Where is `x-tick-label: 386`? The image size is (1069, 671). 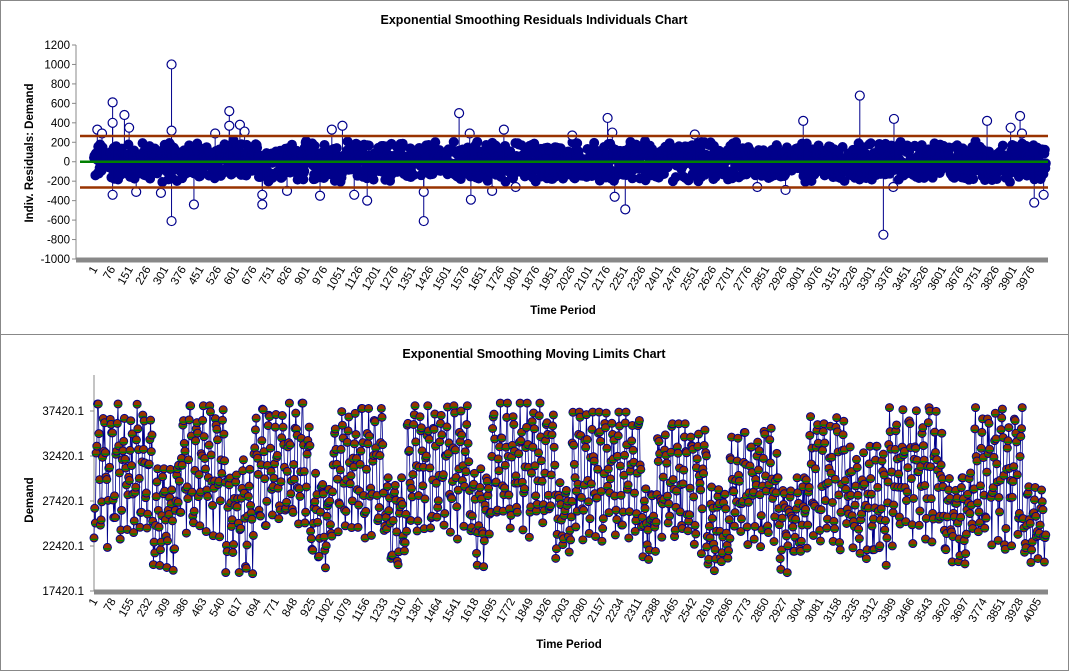 x-tick-label: 386 is located at coordinates (181, 608).